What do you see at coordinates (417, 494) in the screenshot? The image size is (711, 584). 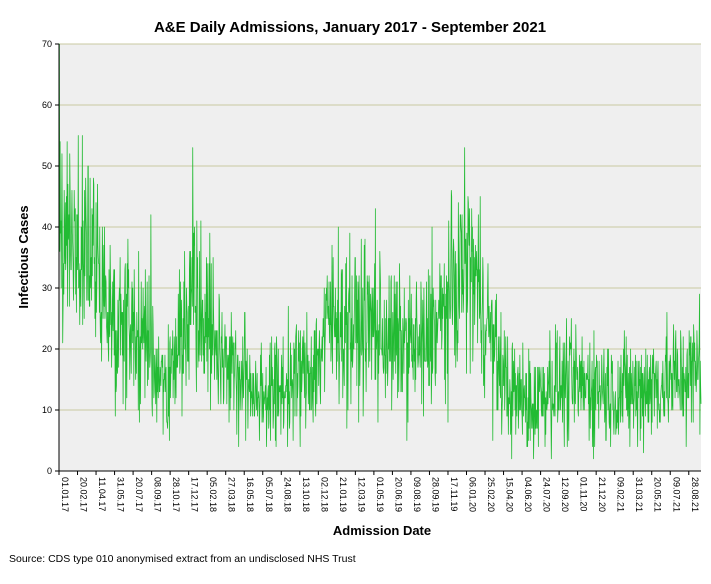 I see `x-tick-label: 09.08.19` at bounding box center [417, 494].